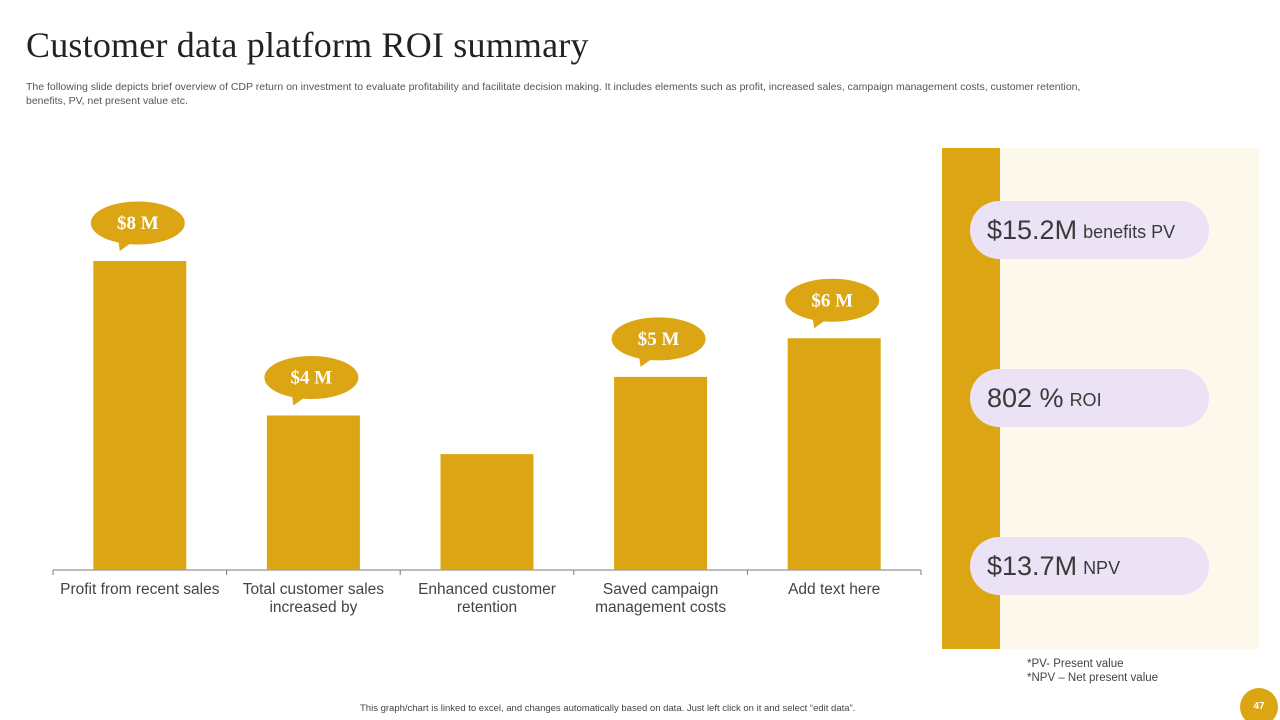  I want to click on data-label: $6 M, so click(832, 300).